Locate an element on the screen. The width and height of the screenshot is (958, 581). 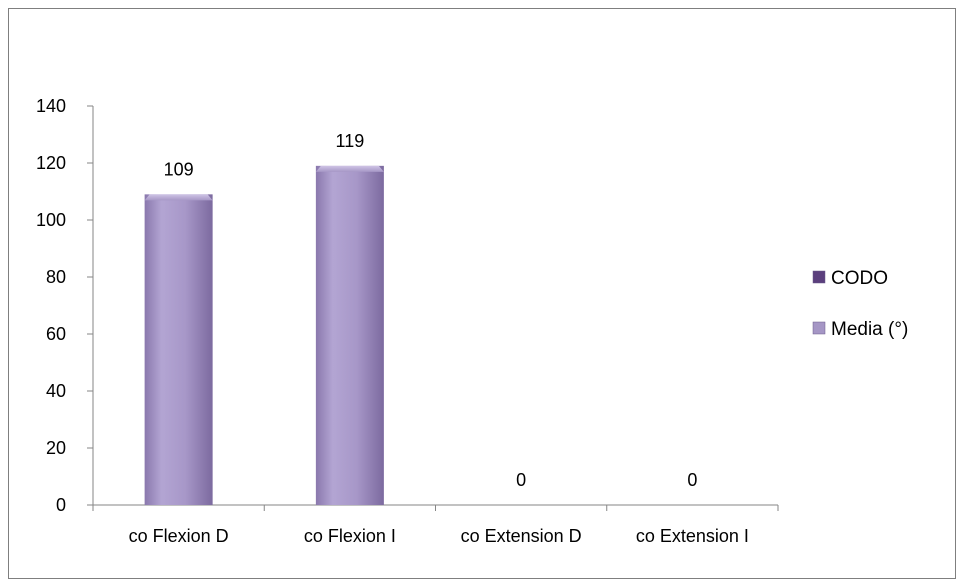
data-label: 109 is located at coordinates (179, 169).